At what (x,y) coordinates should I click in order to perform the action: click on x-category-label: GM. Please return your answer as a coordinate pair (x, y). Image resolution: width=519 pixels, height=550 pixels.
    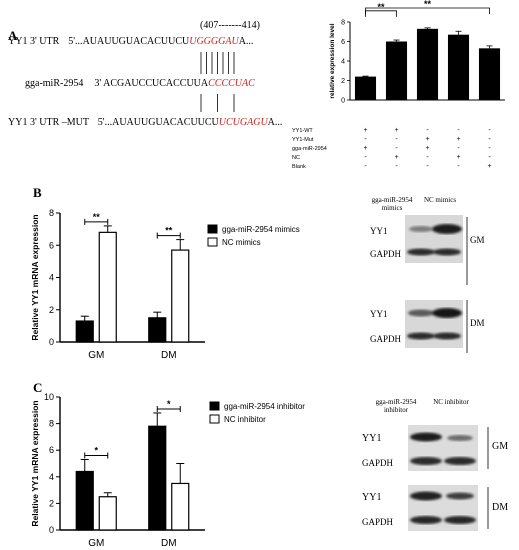
    Looking at the image, I should click on (96, 543).